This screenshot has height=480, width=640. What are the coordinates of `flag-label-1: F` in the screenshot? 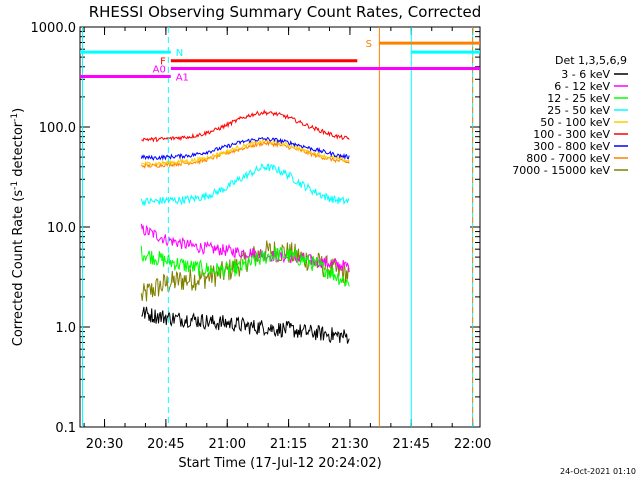 It's located at (163, 62).